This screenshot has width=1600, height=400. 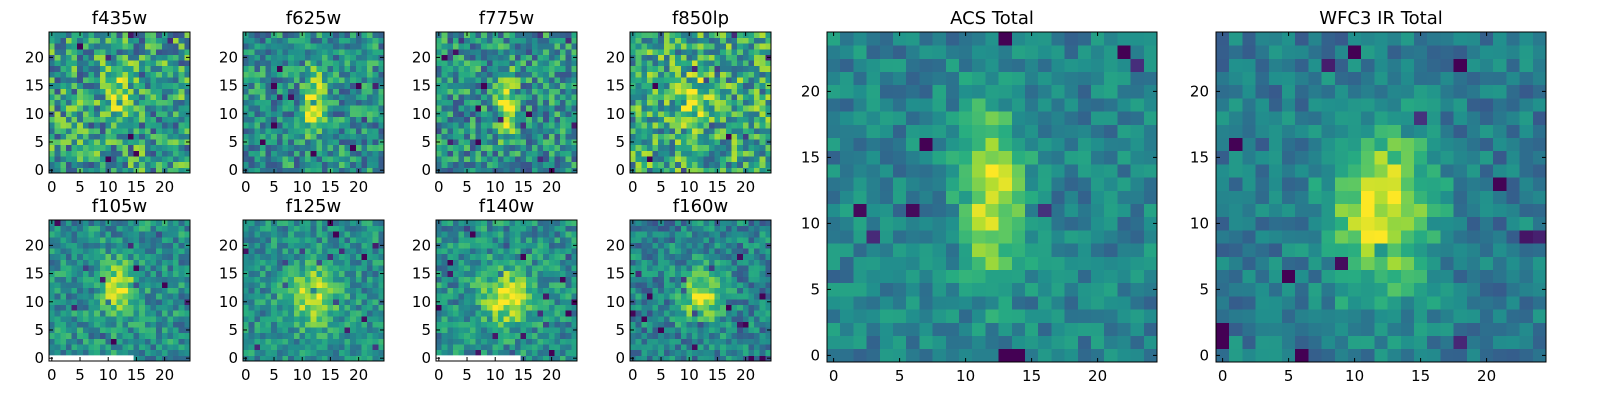 What do you see at coordinates (39, 170) in the screenshot?
I see `y-tick-label: 0` at bounding box center [39, 170].